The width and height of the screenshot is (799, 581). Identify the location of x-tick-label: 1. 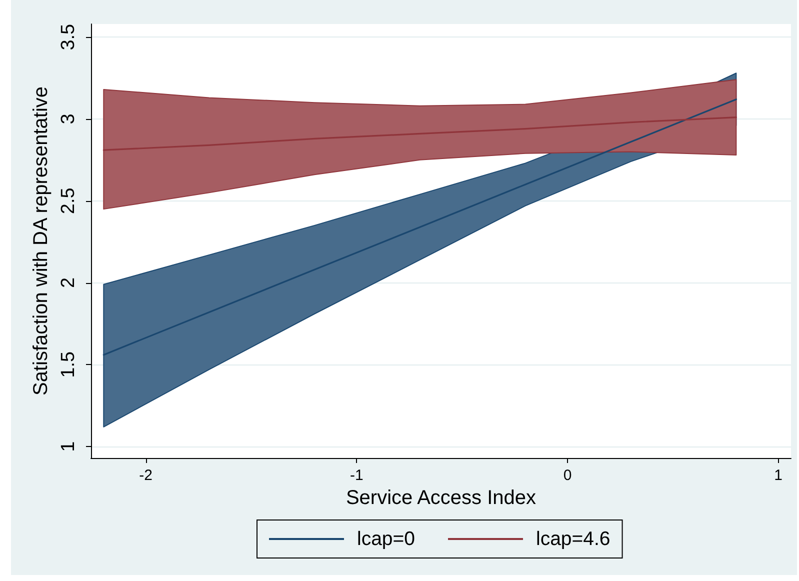
(778, 475).